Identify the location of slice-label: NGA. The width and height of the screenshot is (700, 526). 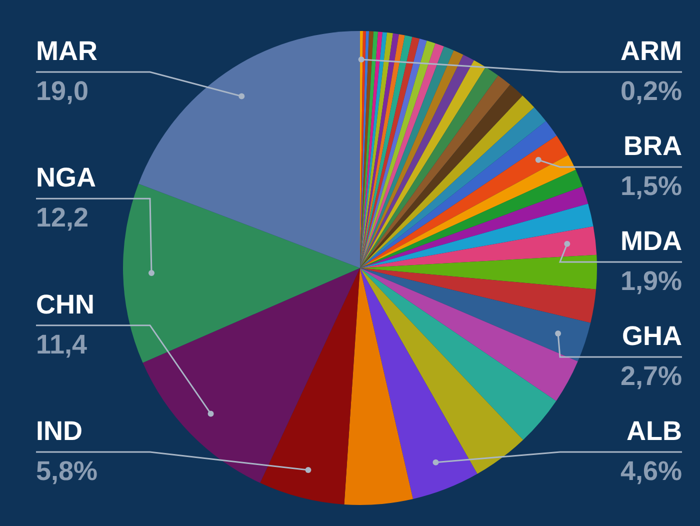
(66, 177).